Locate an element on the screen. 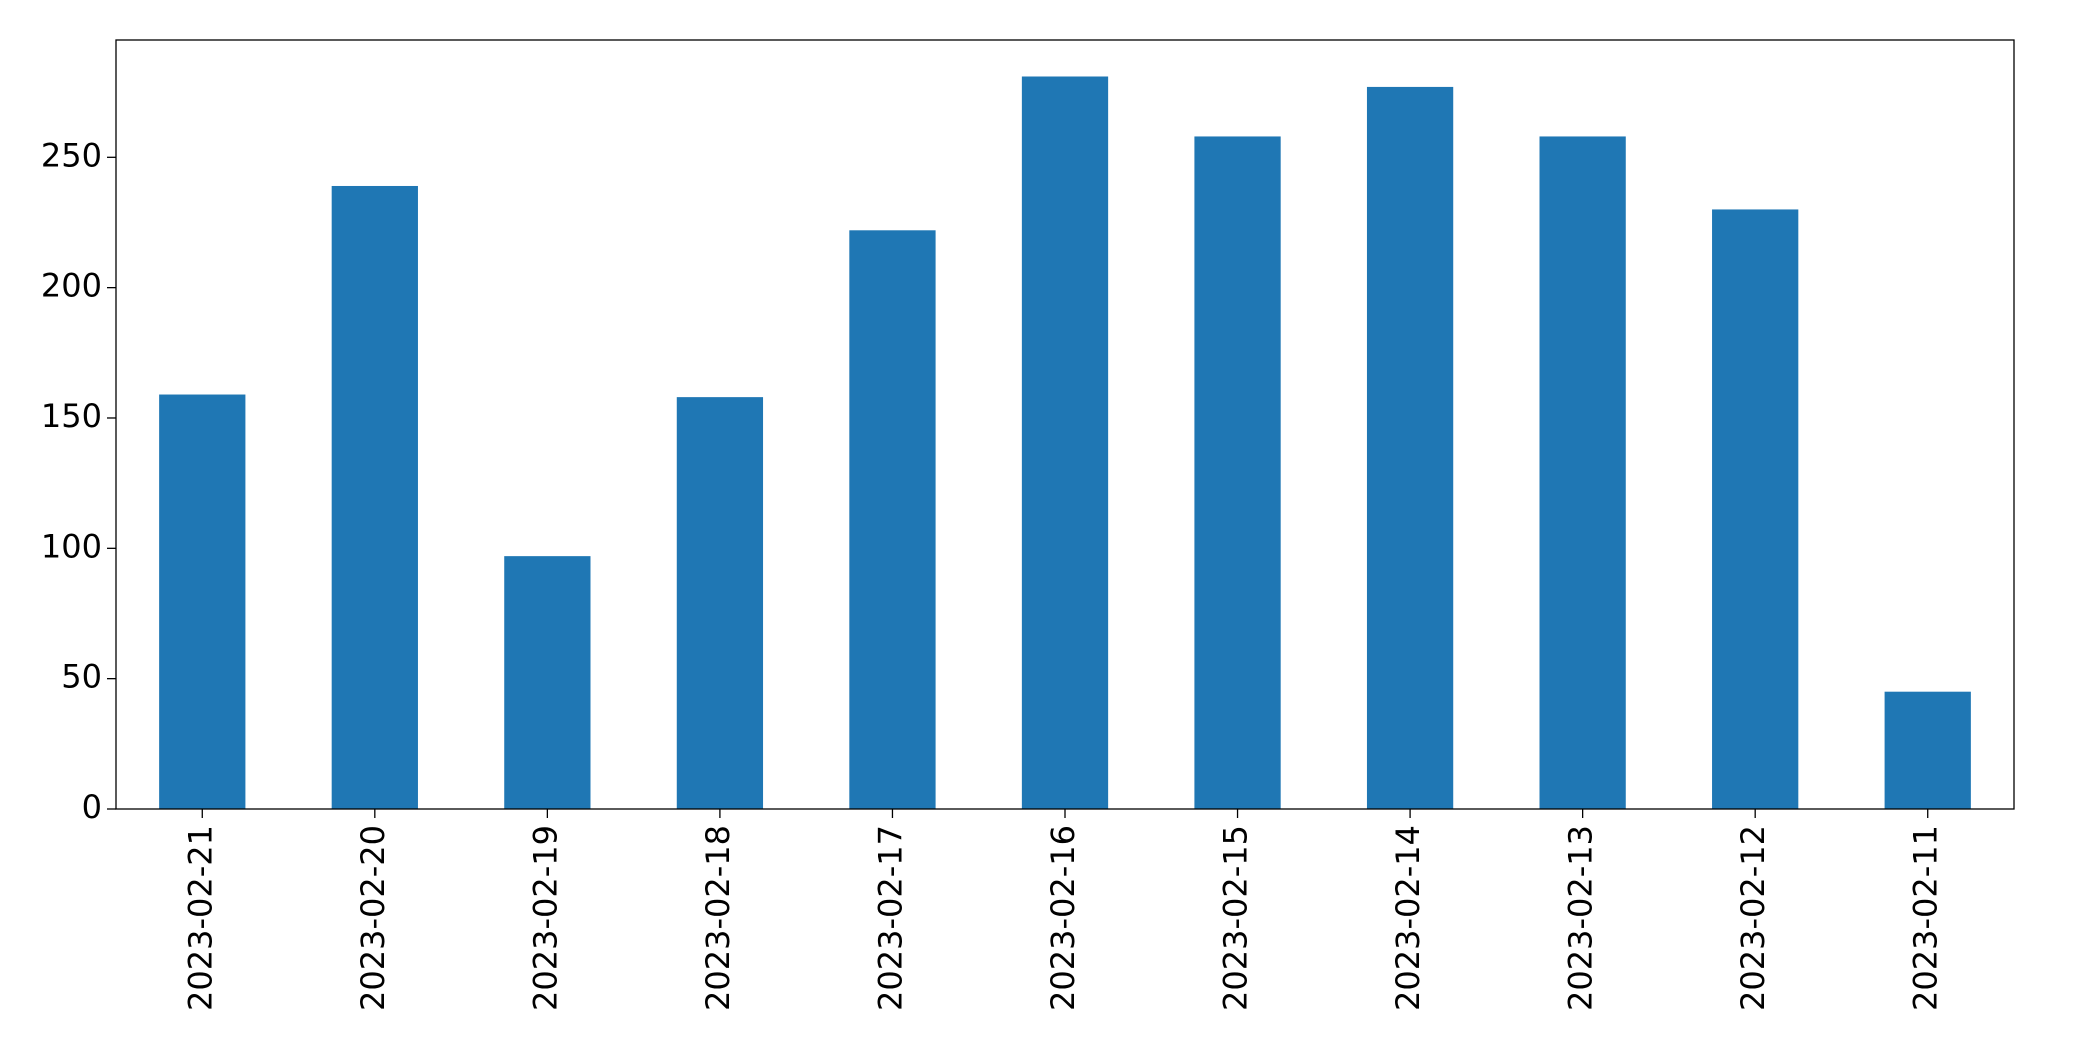 The image size is (2093, 1061). x-tick-label: 2023-02-14 is located at coordinates (1408, 918).